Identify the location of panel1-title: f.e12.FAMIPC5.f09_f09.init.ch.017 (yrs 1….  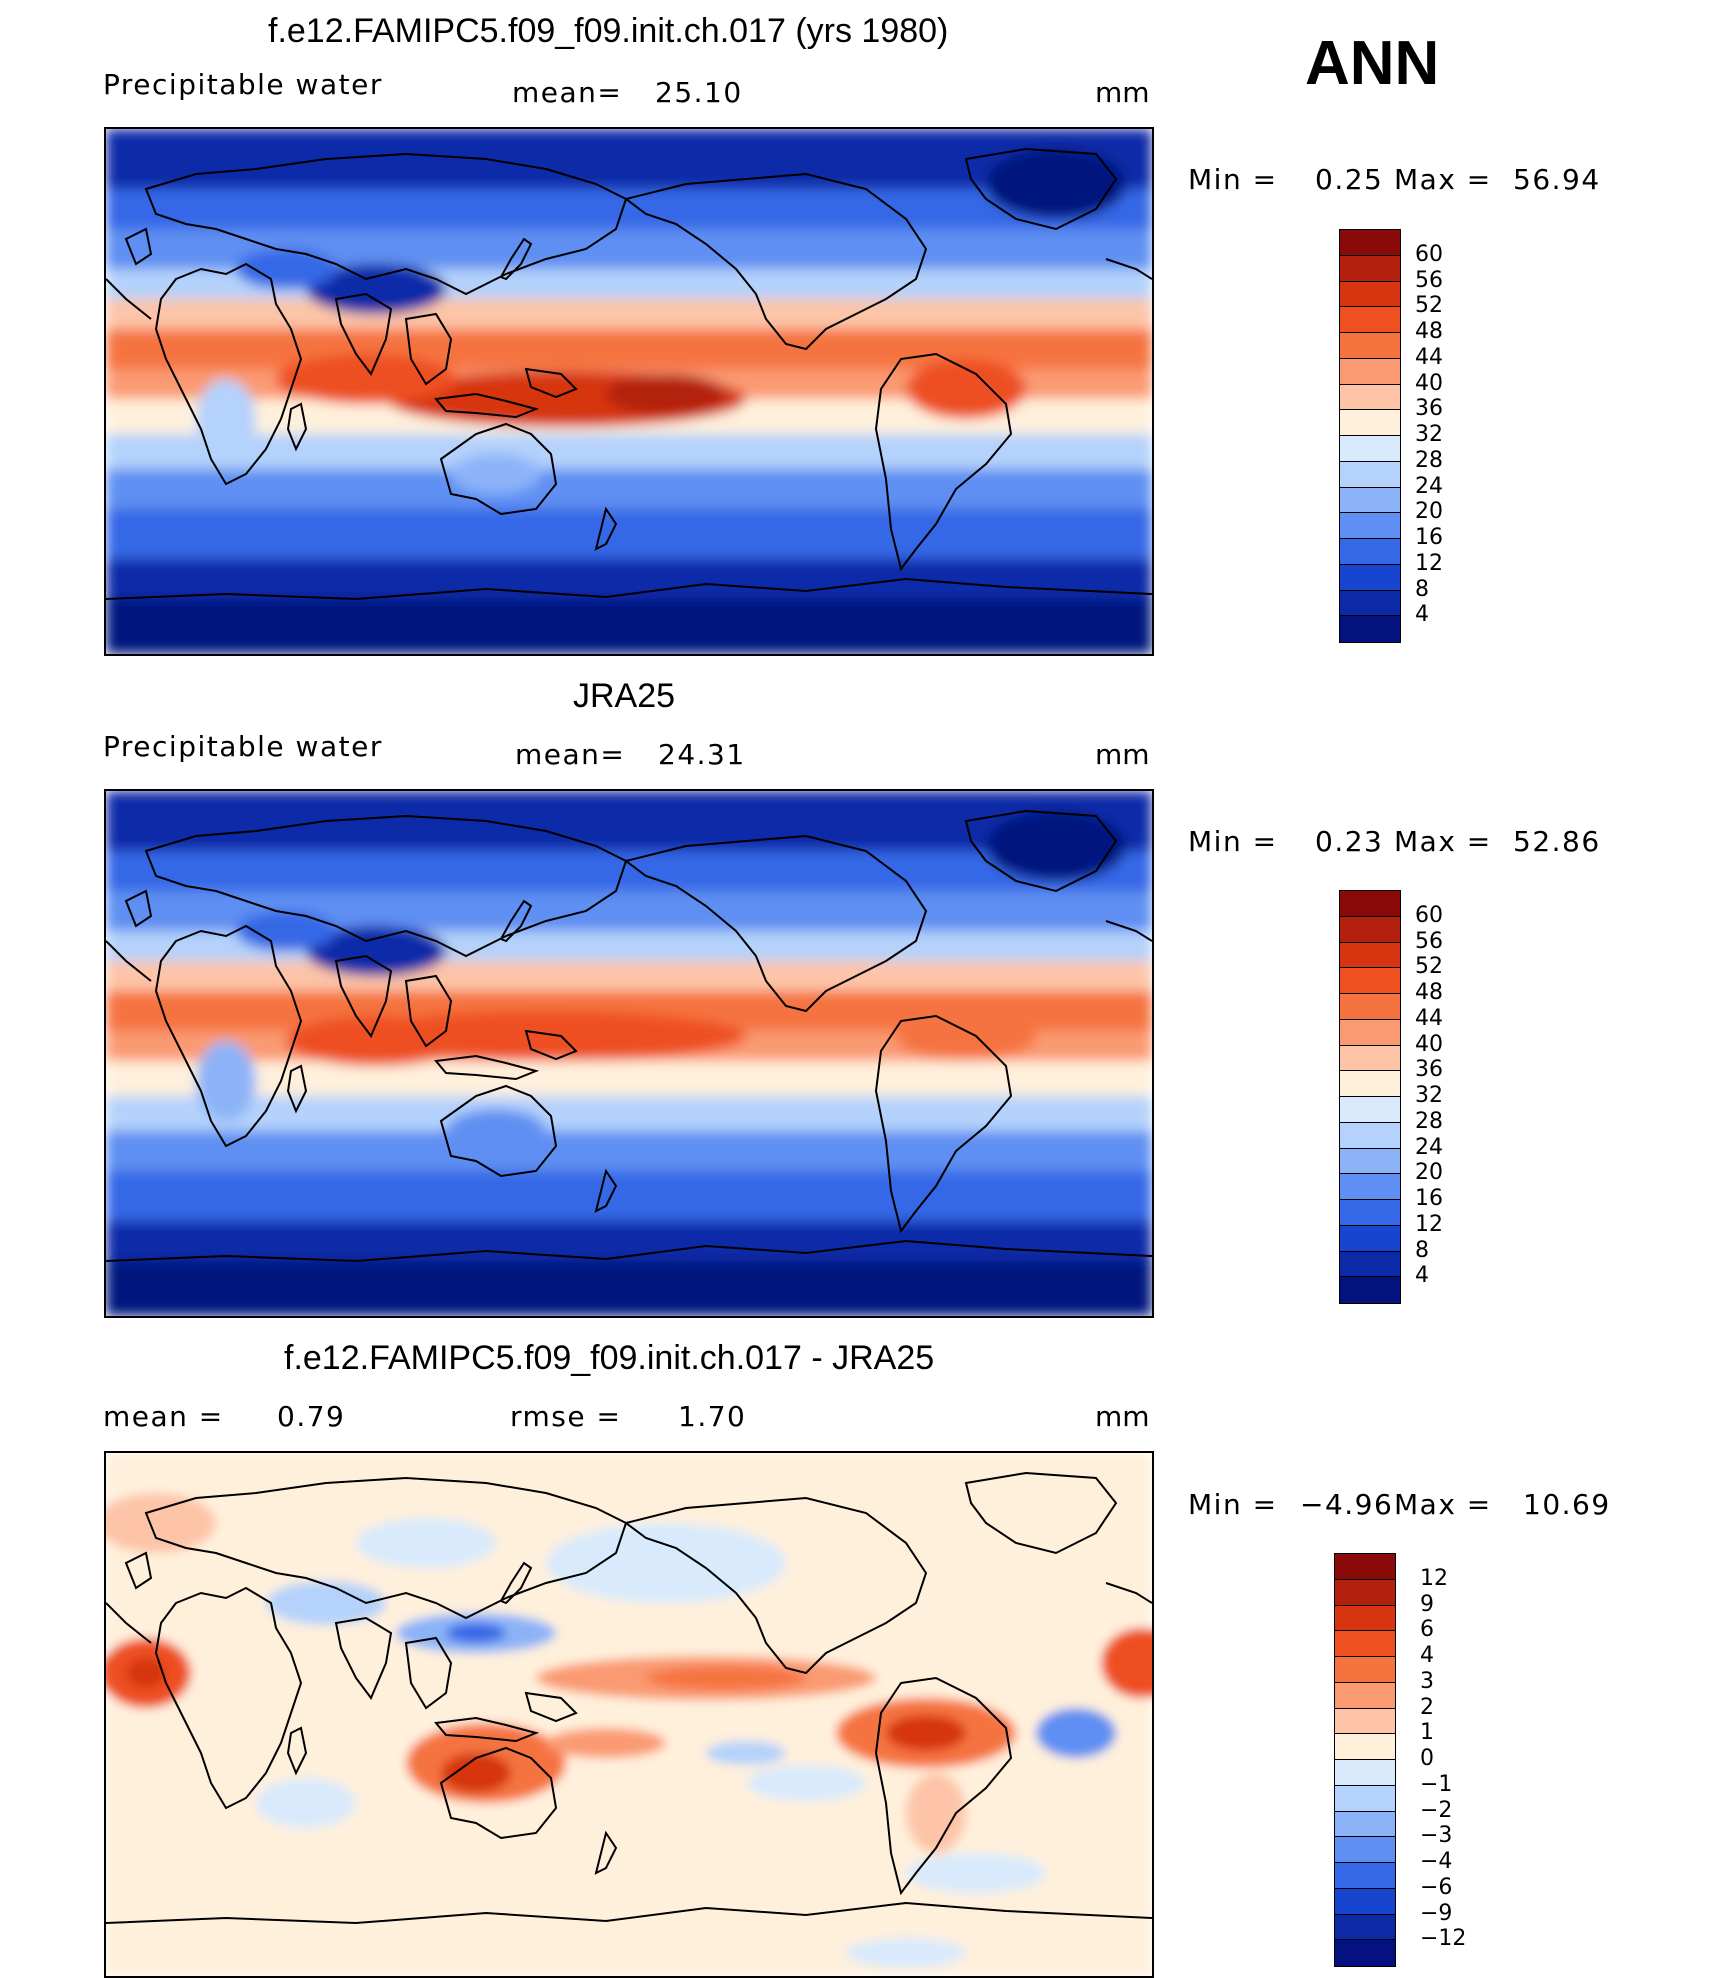
(608, 31).